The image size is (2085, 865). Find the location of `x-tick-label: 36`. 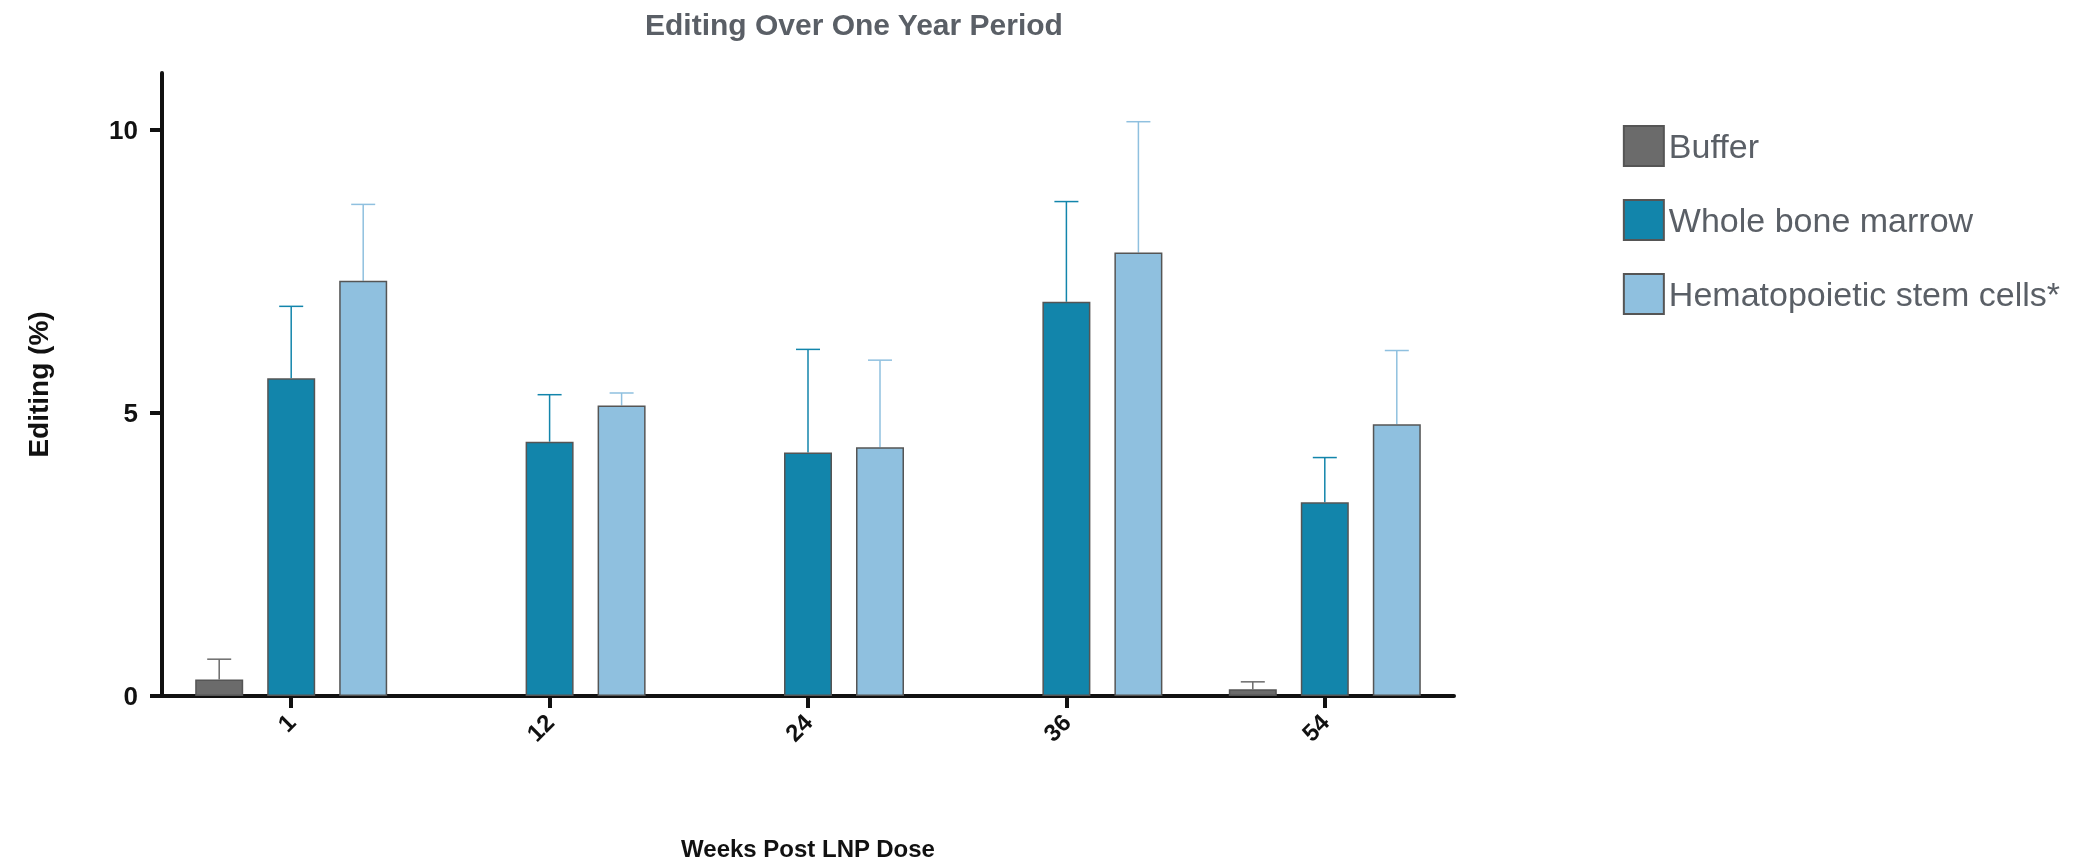

x-tick-label: 36 is located at coordinates (1056, 727).